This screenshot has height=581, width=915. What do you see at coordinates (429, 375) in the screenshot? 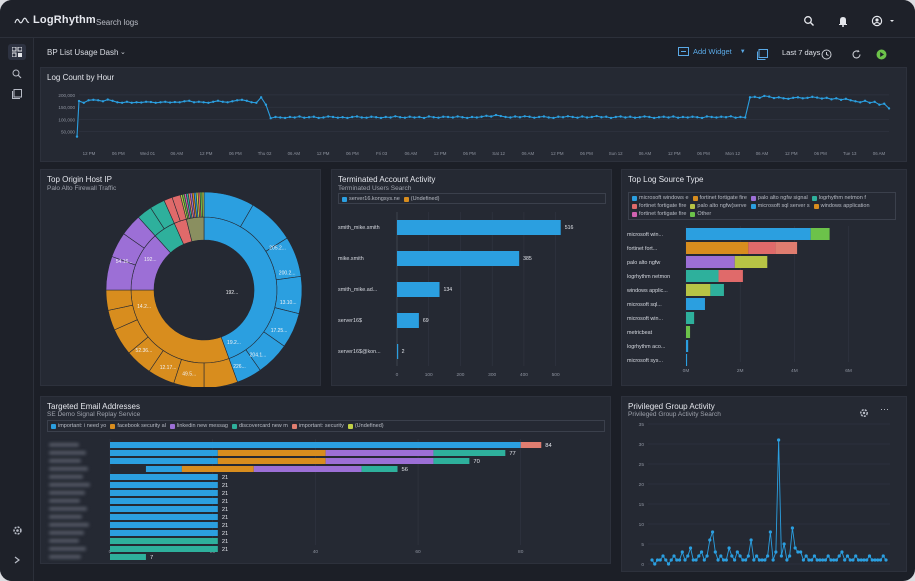
I see `x-tick-label: 100` at bounding box center [429, 375].